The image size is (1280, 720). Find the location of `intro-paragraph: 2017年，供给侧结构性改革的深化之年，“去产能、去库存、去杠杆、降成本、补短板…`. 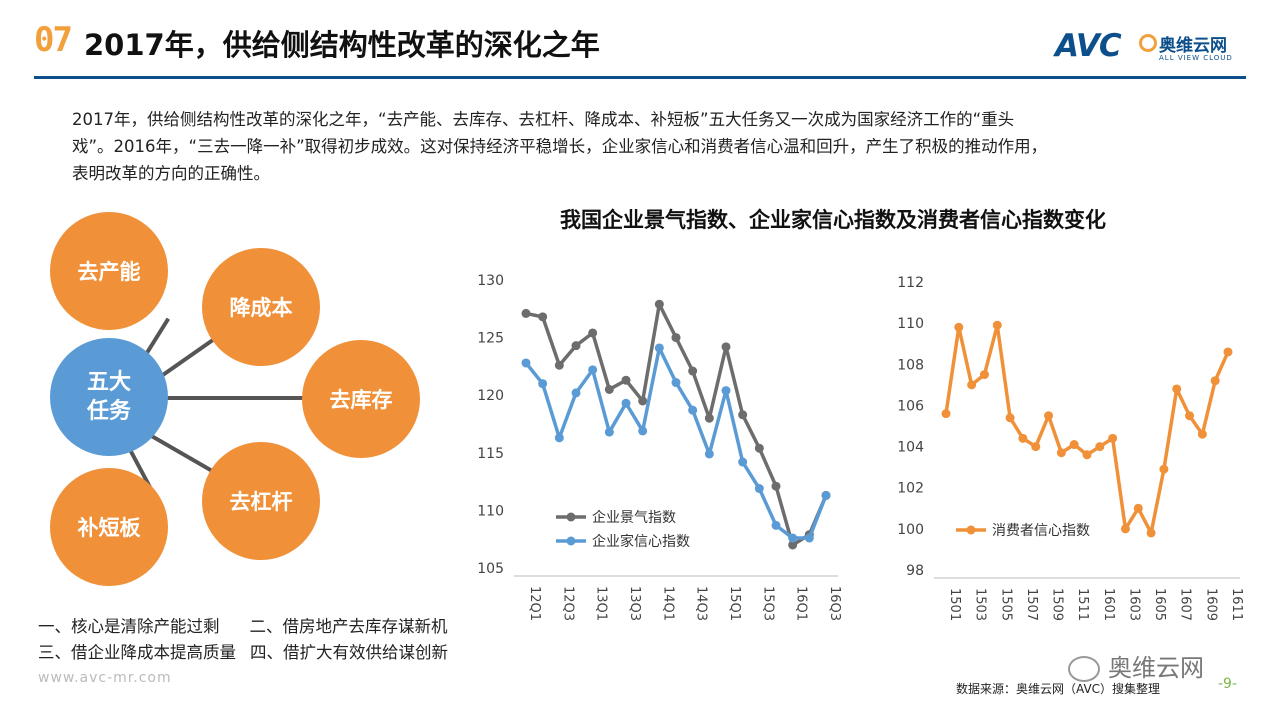

intro-paragraph: 2017年，供给侧结构性改革的深化之年，“去产能、去库存、去杠杆、降成本、补短板… is located at coordinates (642, 146).